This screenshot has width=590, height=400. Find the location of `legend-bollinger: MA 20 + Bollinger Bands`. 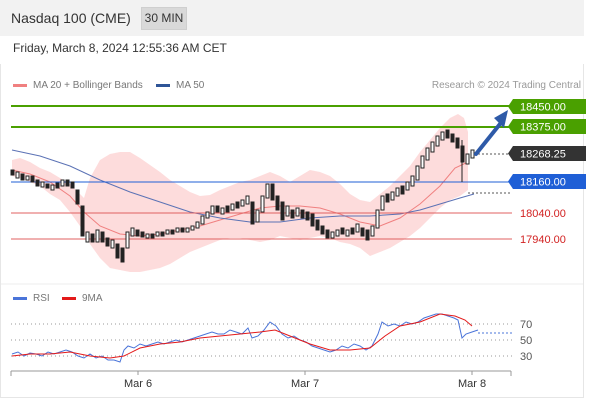

legend-bollinger: MA 20 + Bollinger Bands is located at coordinates (78, 85).